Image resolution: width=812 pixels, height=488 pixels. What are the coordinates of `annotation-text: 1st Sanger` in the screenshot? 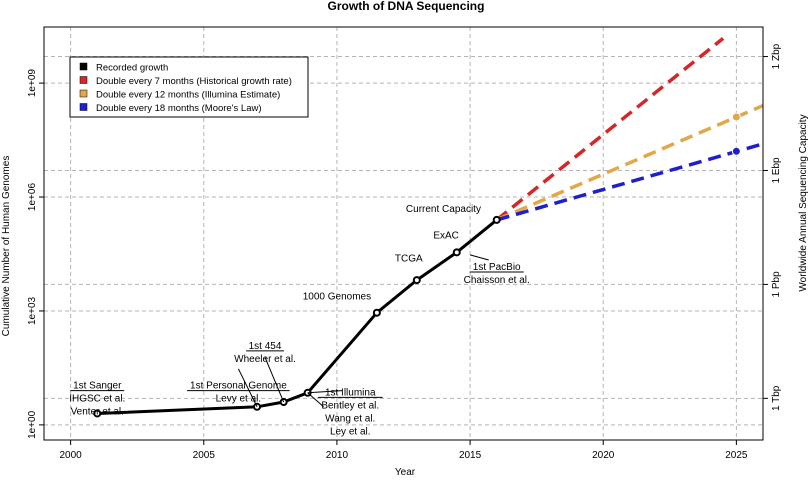 It's located at (97, 386).